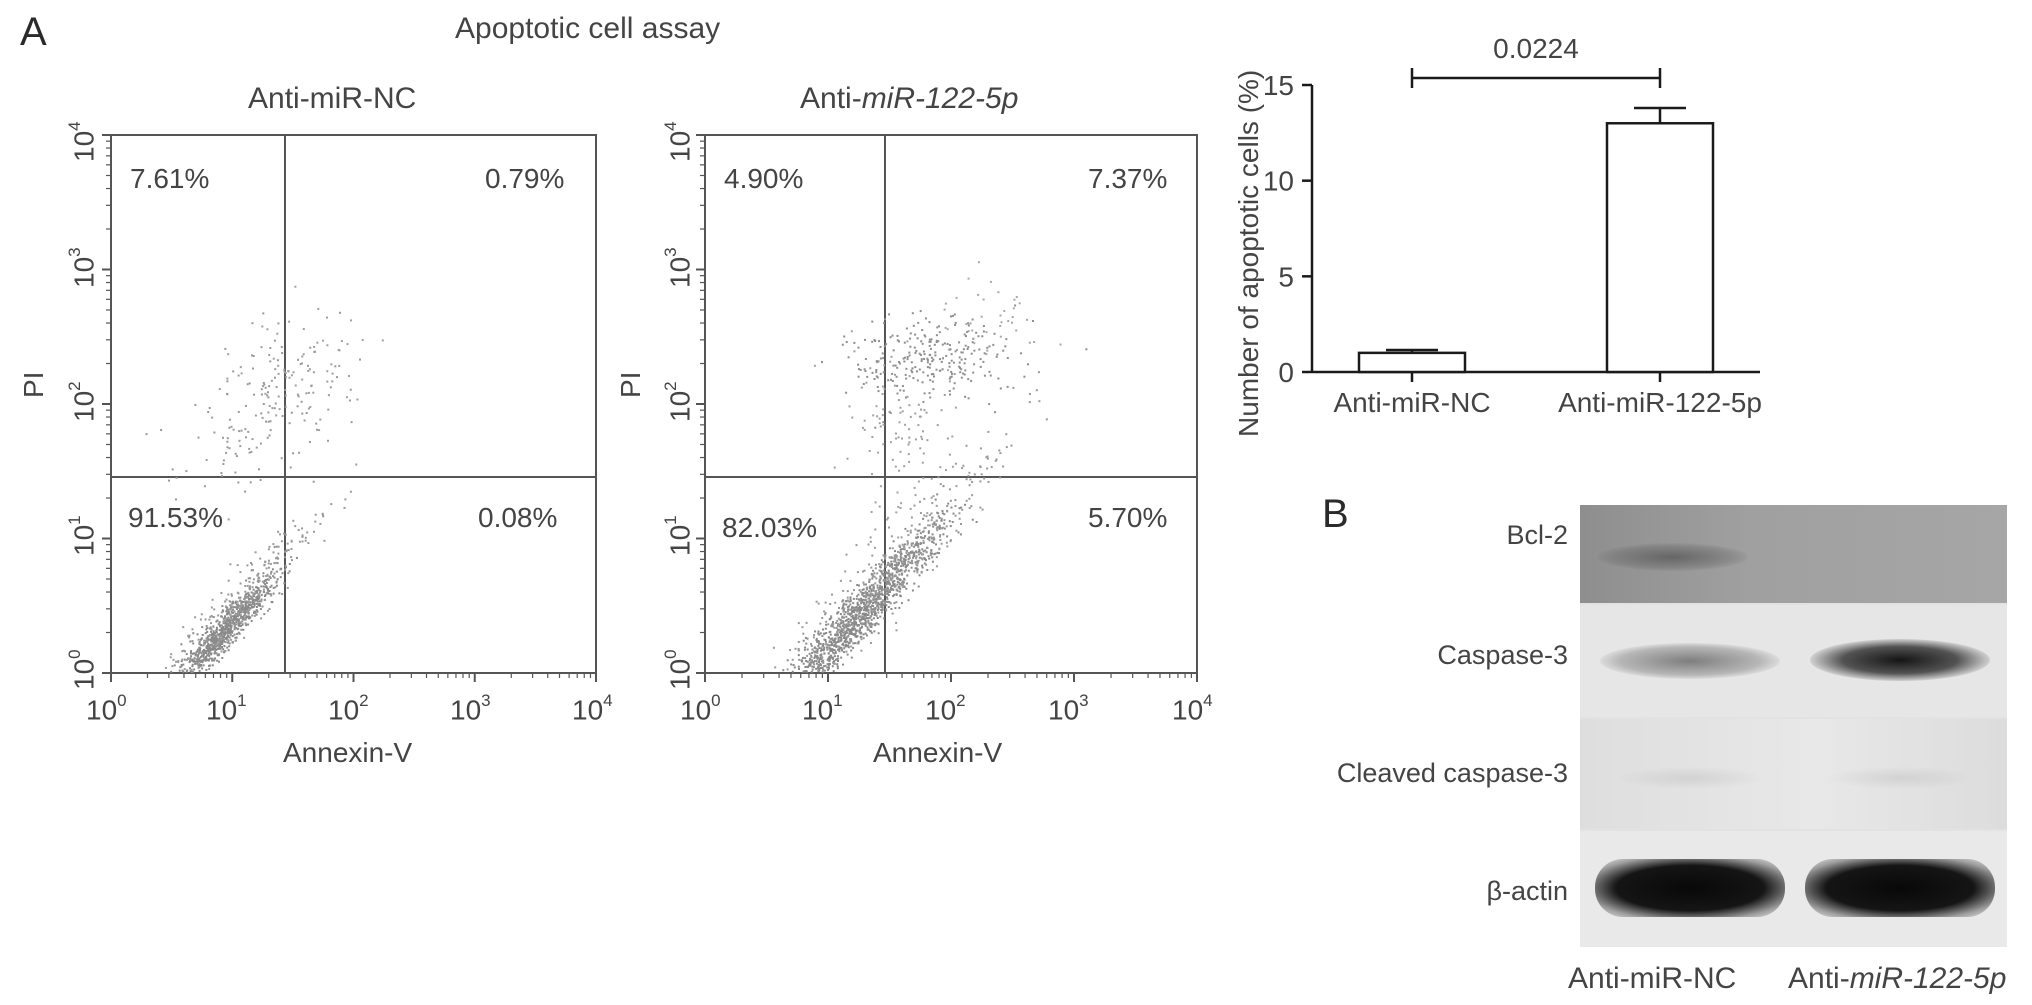 The image size is (2032, 1005). Describe the element at coordinates (82, 669) in the screenshot. I see `flow-plot-1-ytick-0: 100` at that location.